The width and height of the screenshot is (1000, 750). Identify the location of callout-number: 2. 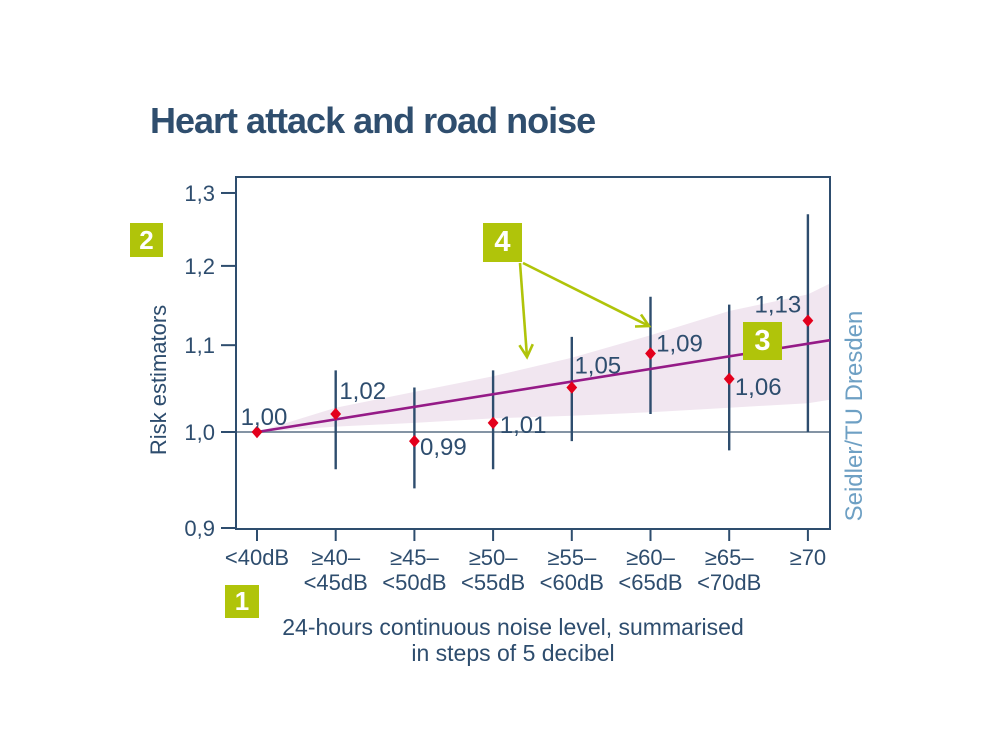
(146, 239).